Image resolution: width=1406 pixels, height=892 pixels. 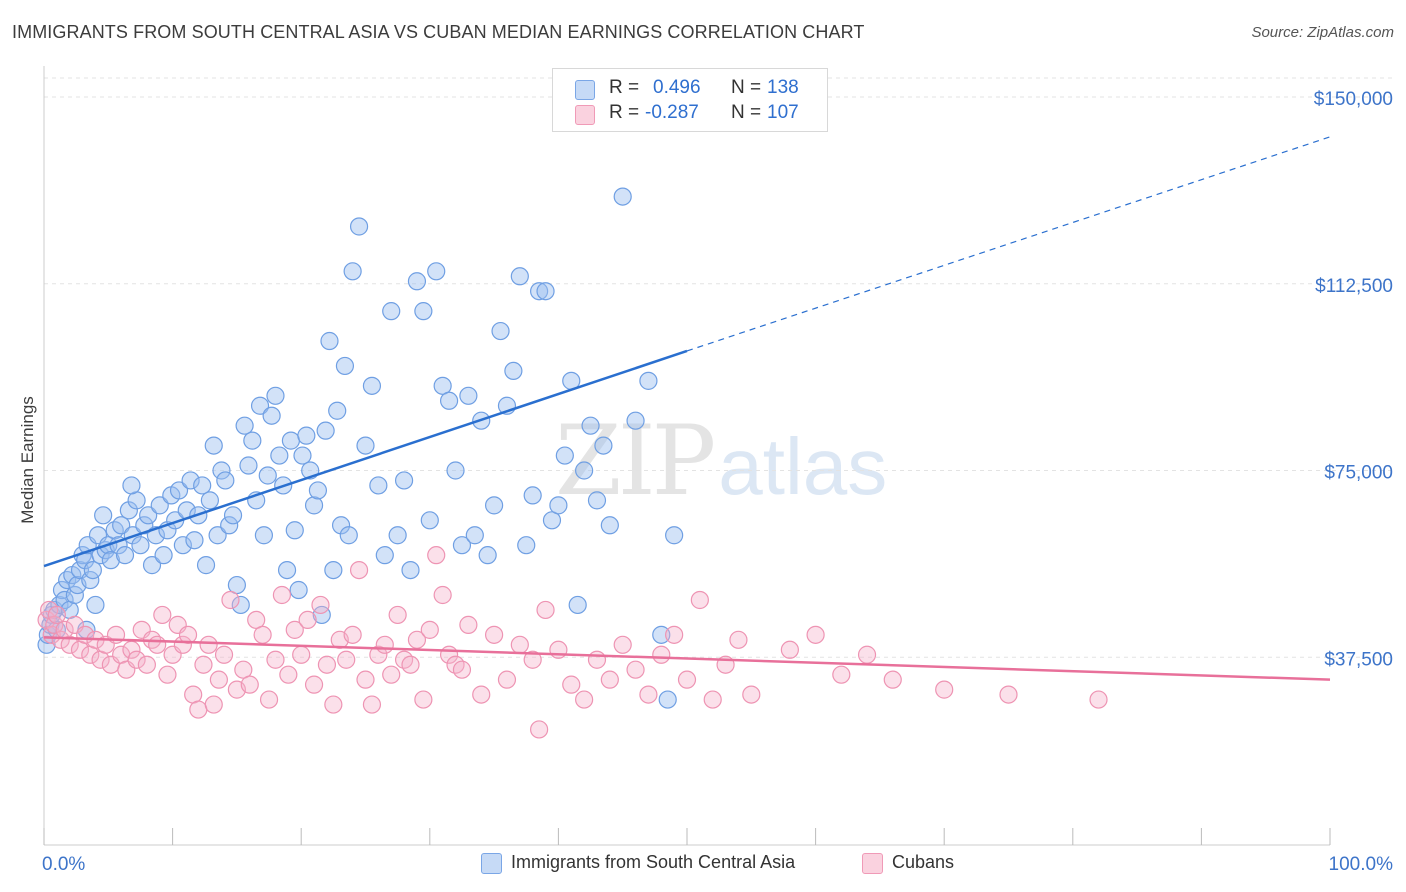 I want to click on y-tick-label: $150,000, so click(x=1353, y=99).